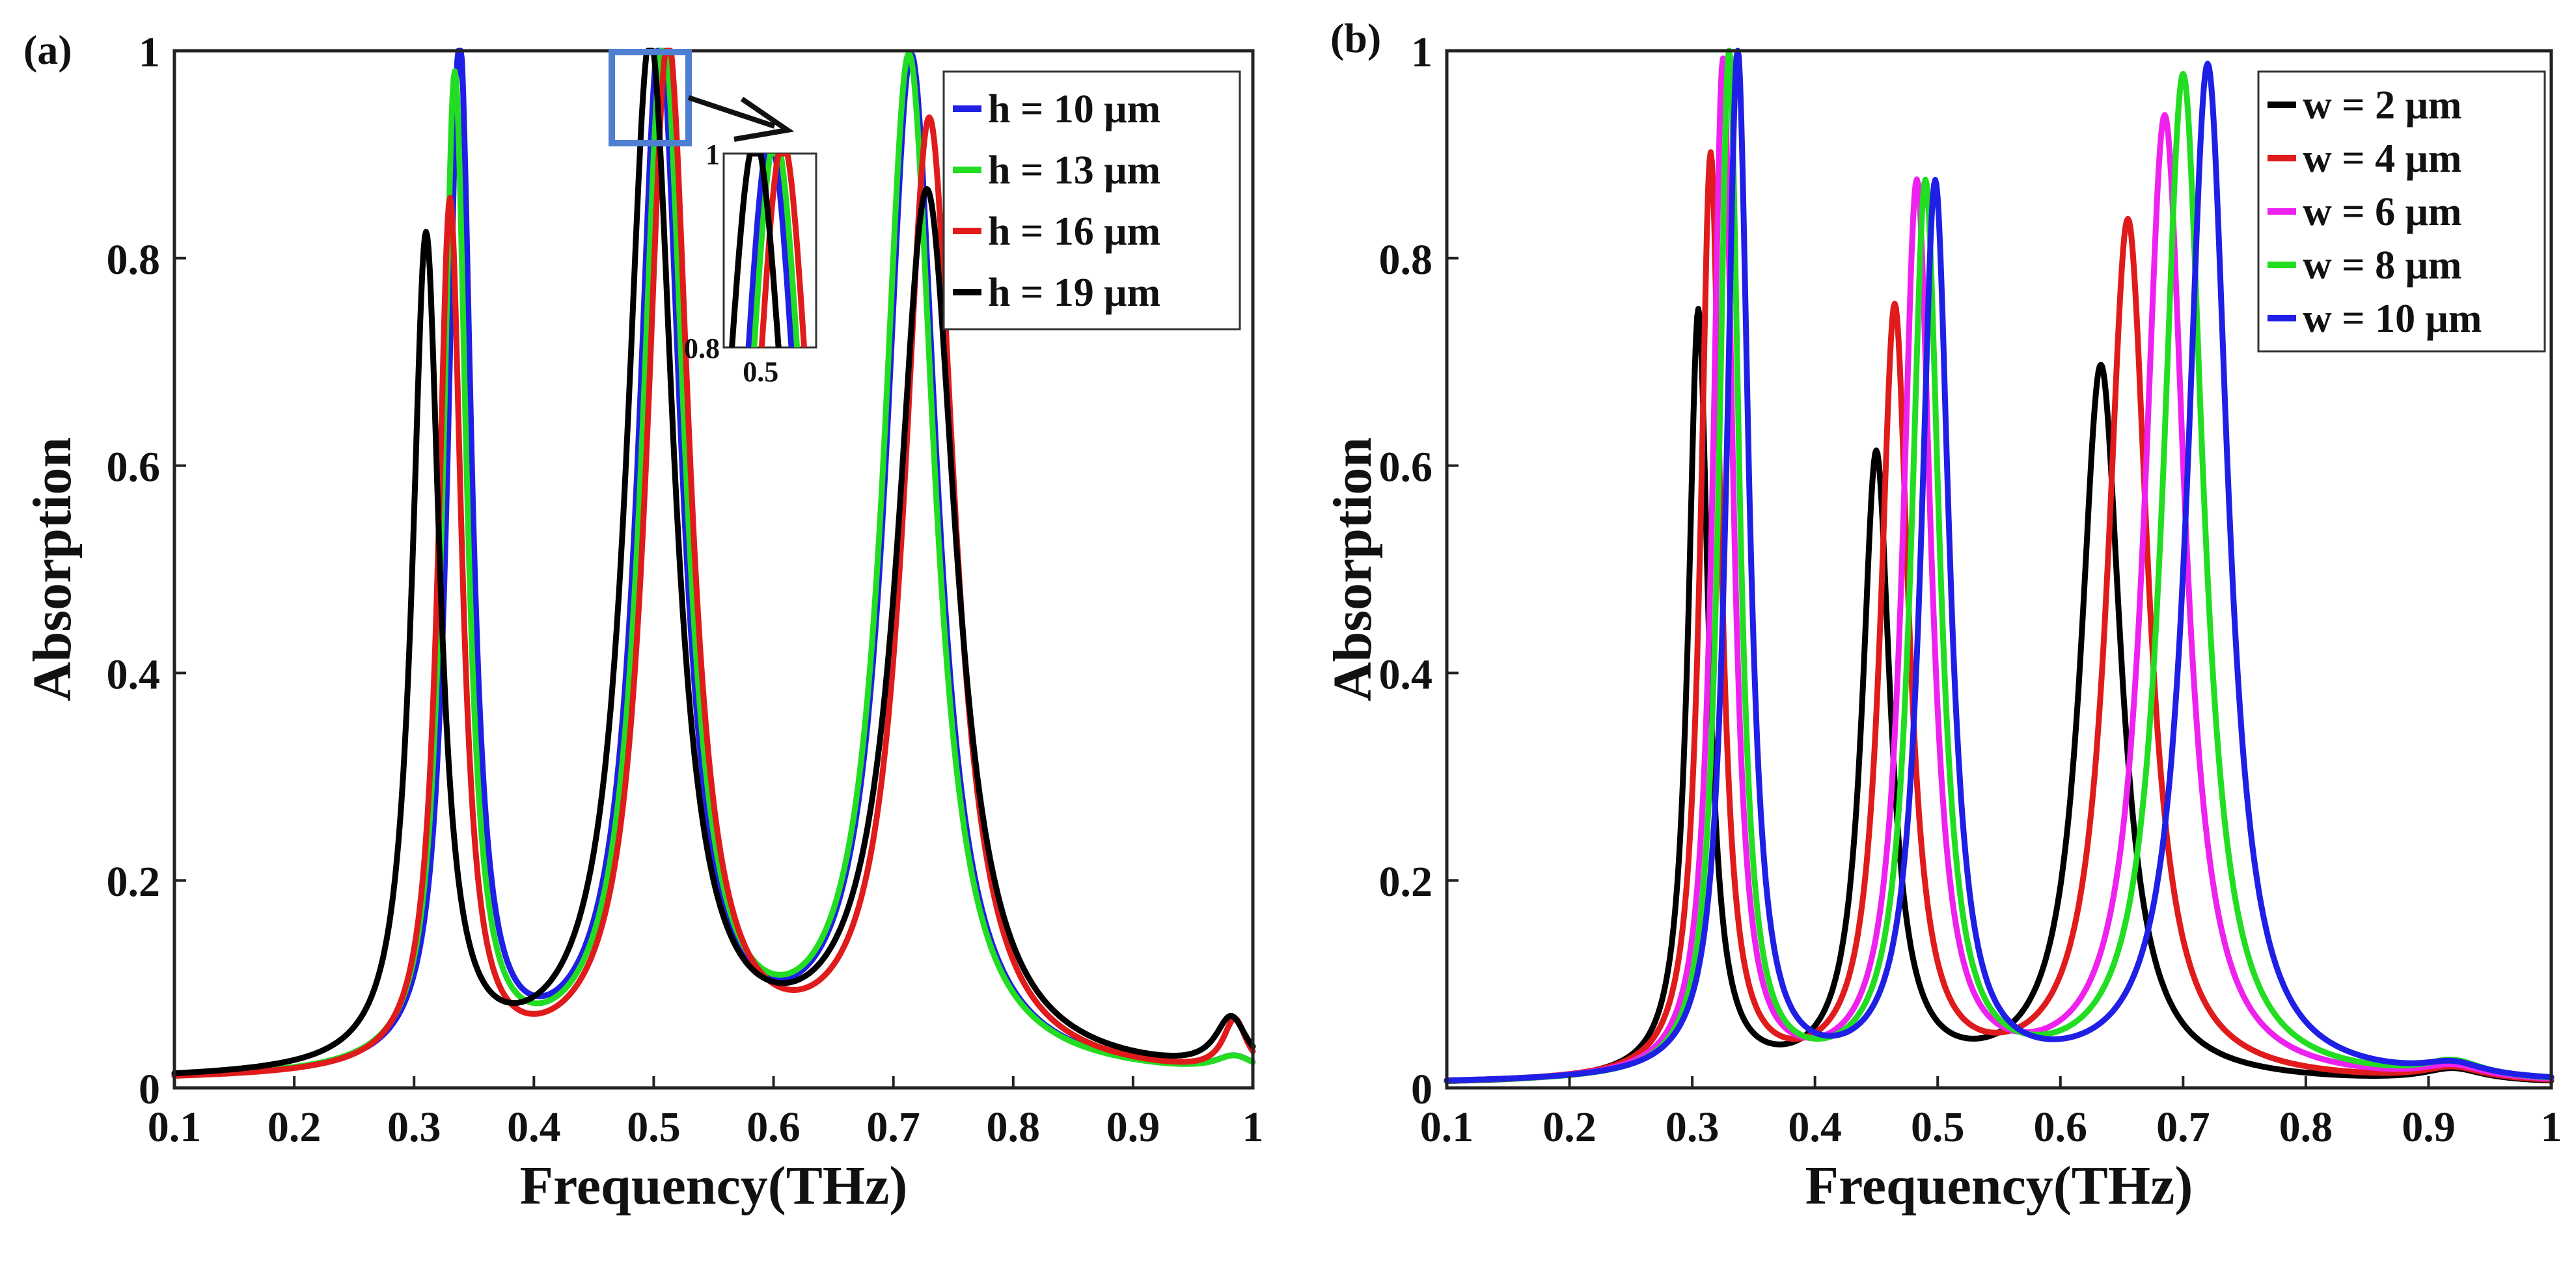  I want to click on inset-x-tick-label: 0.5, so click(761, 372).